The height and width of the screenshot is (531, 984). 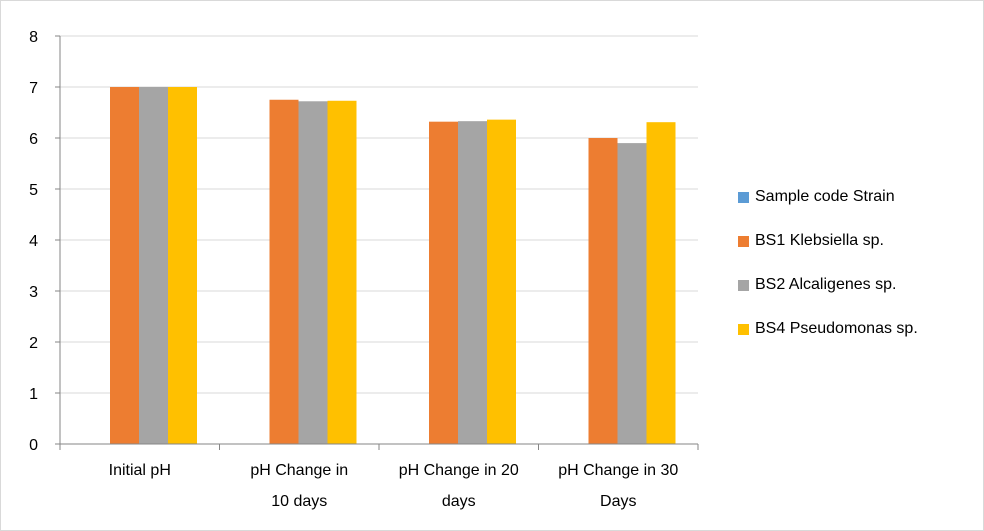 What do you see at coordinates (819, 240) in the screenshot?
I see `legend-label: BS1 Klebsiella sp.` at bounding box center [819, 240].